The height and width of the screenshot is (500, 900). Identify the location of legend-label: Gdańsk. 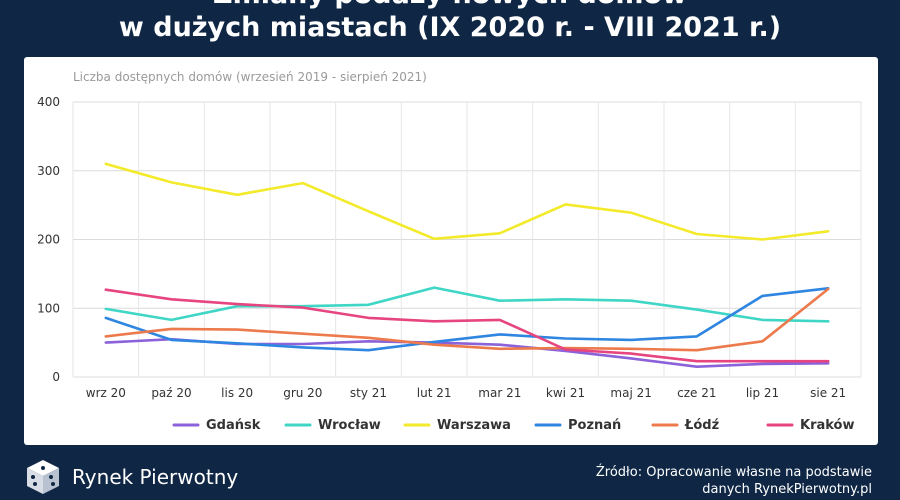
(233, 425).